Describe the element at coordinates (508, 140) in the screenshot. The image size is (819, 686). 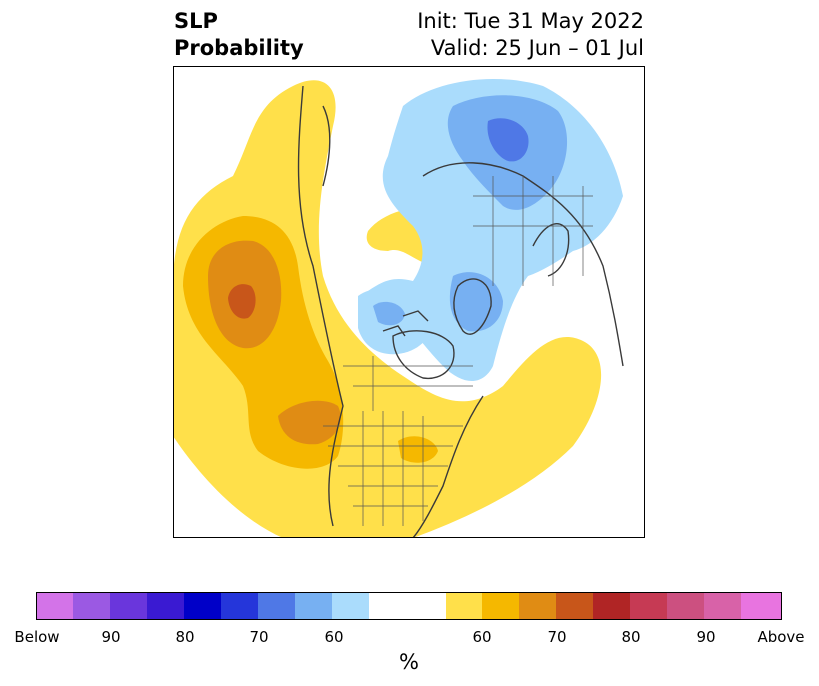
I see `below-60-siberia` at that location.